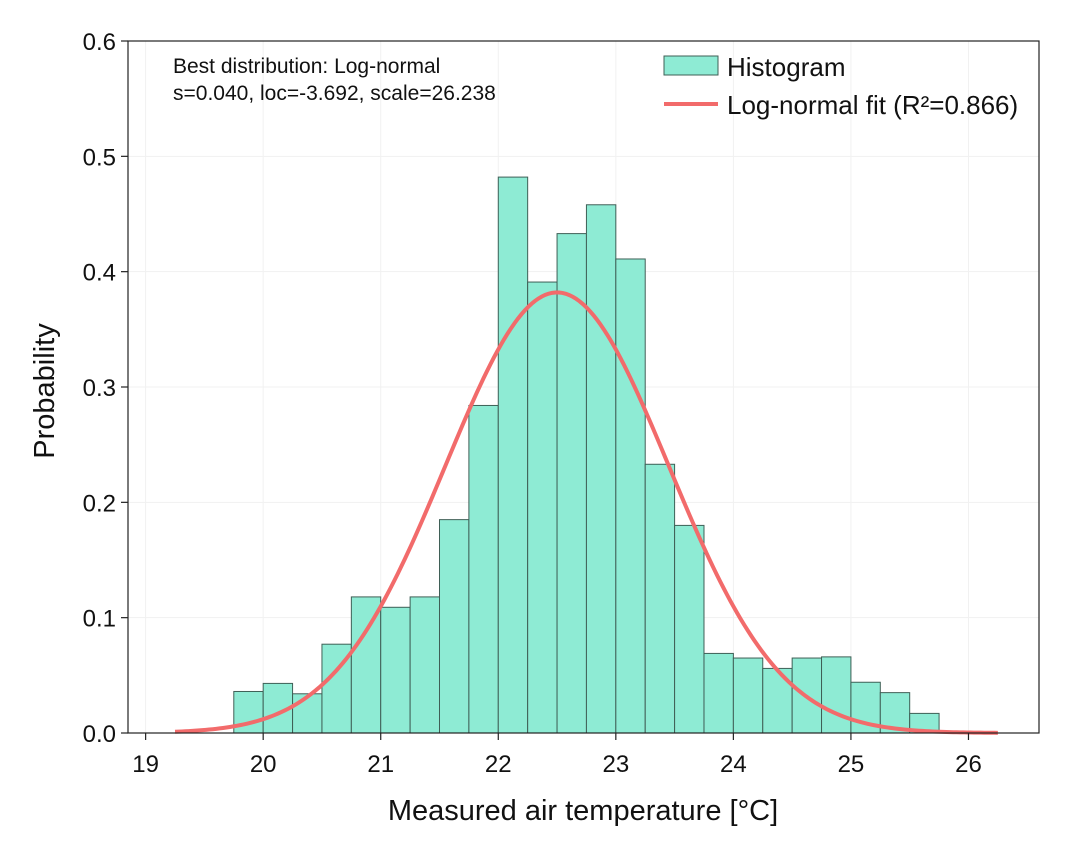 This screenshot has width=1069, height=856. What do you see at coordinates (99, 388) in the screenshot?
I see `y-tick-label: 0.3` at bounding box center [99, 388].